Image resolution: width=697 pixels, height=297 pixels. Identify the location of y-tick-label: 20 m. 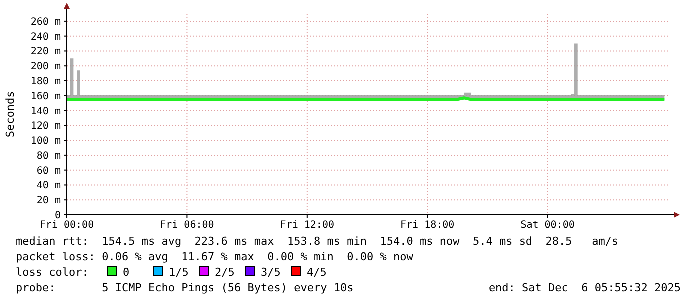
(48, 201).